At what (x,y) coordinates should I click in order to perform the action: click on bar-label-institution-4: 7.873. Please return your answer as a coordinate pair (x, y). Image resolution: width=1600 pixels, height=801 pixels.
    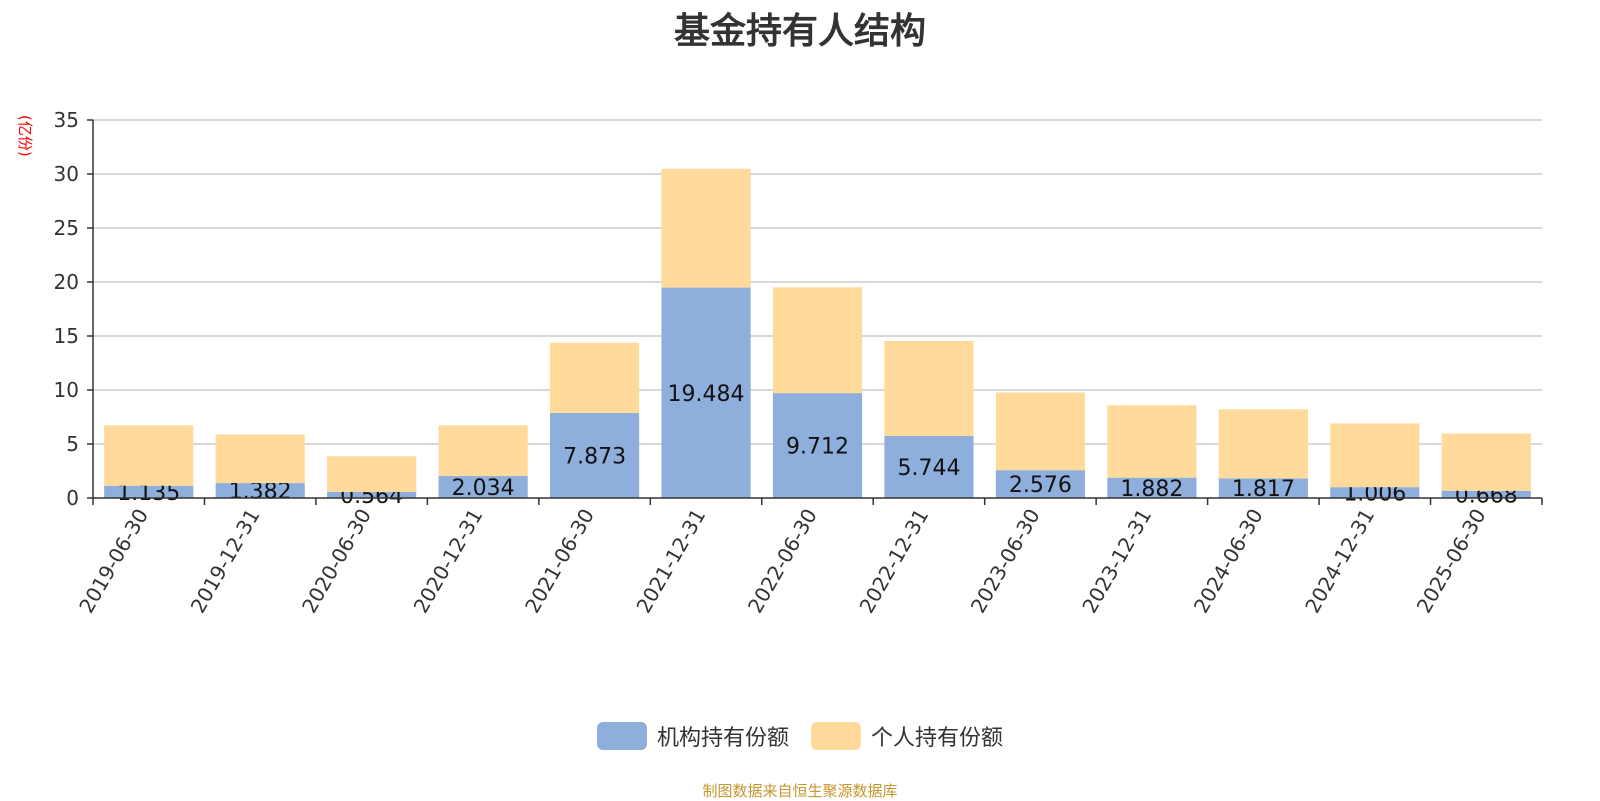
    Looking at the image, I should click on (594, 456).